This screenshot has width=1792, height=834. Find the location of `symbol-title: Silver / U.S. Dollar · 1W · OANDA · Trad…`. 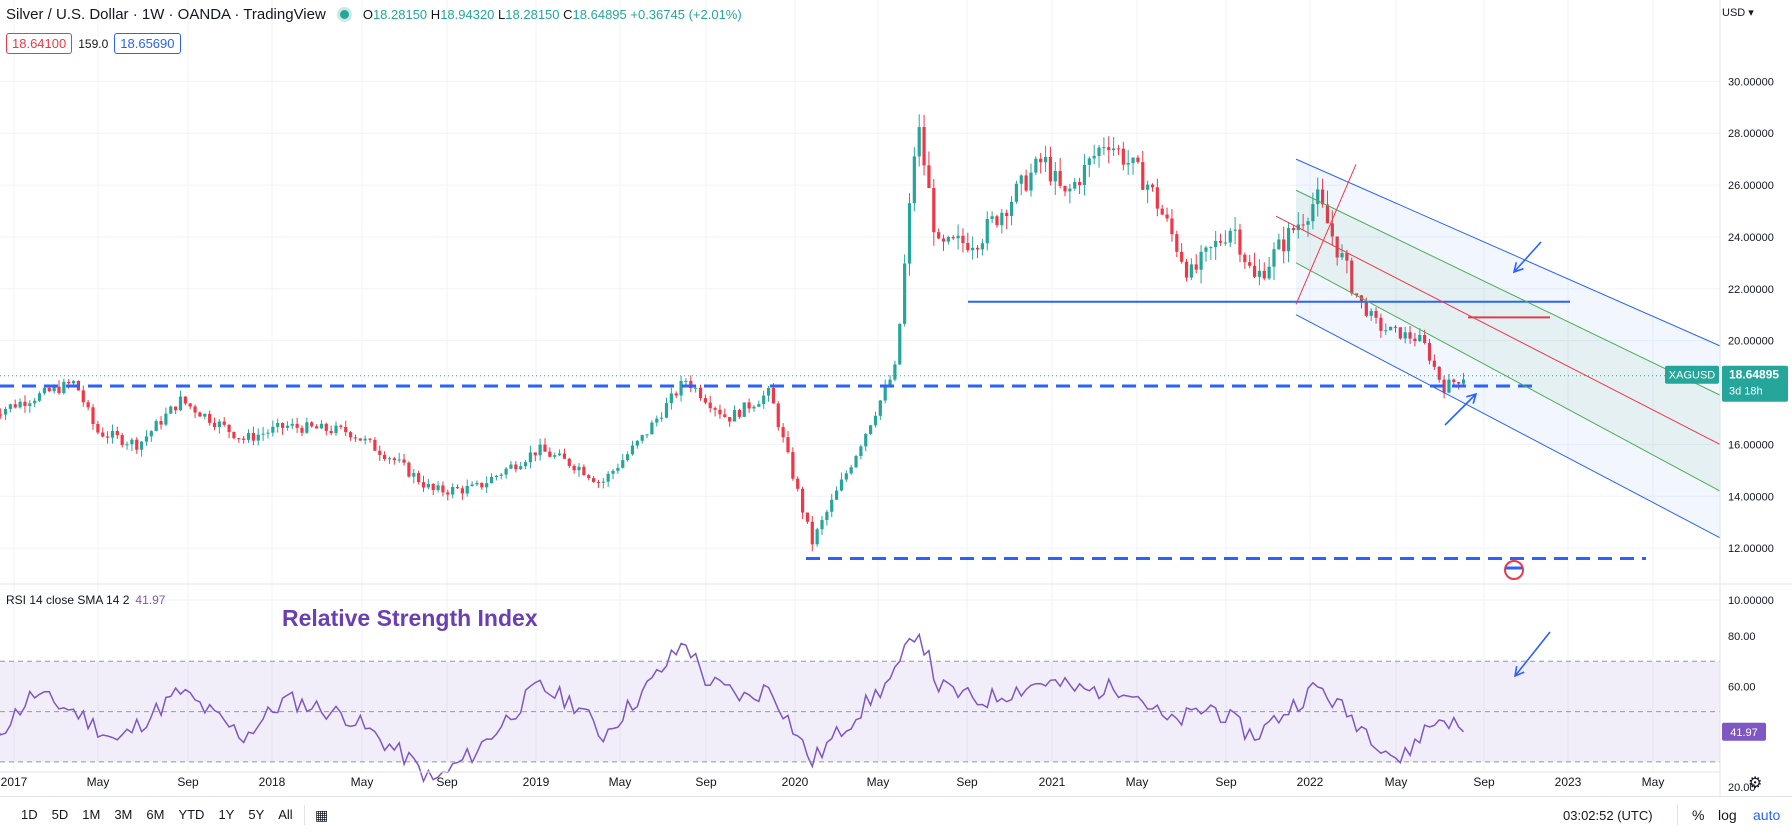

symbol-title: Silver / U.S. Dollar · 1W · OANDA · Trad… is located at coordinates (166, 14).